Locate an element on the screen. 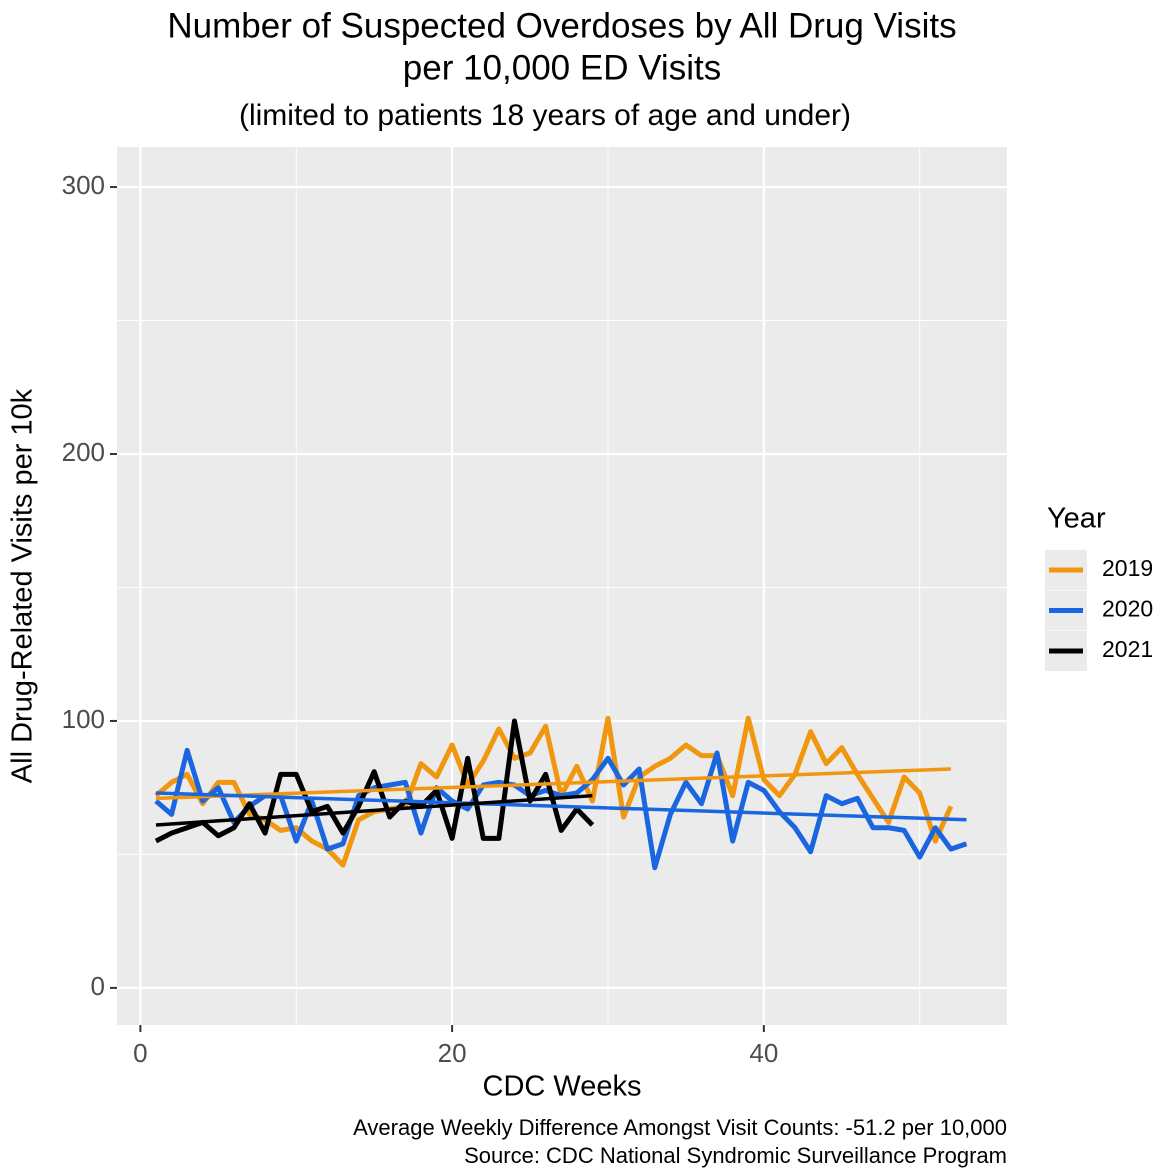 The width and height of the screenshot is (1165, 1170). y-axis-title: All Drug-Related Visits per 10k is located at coordinates (23, 585).